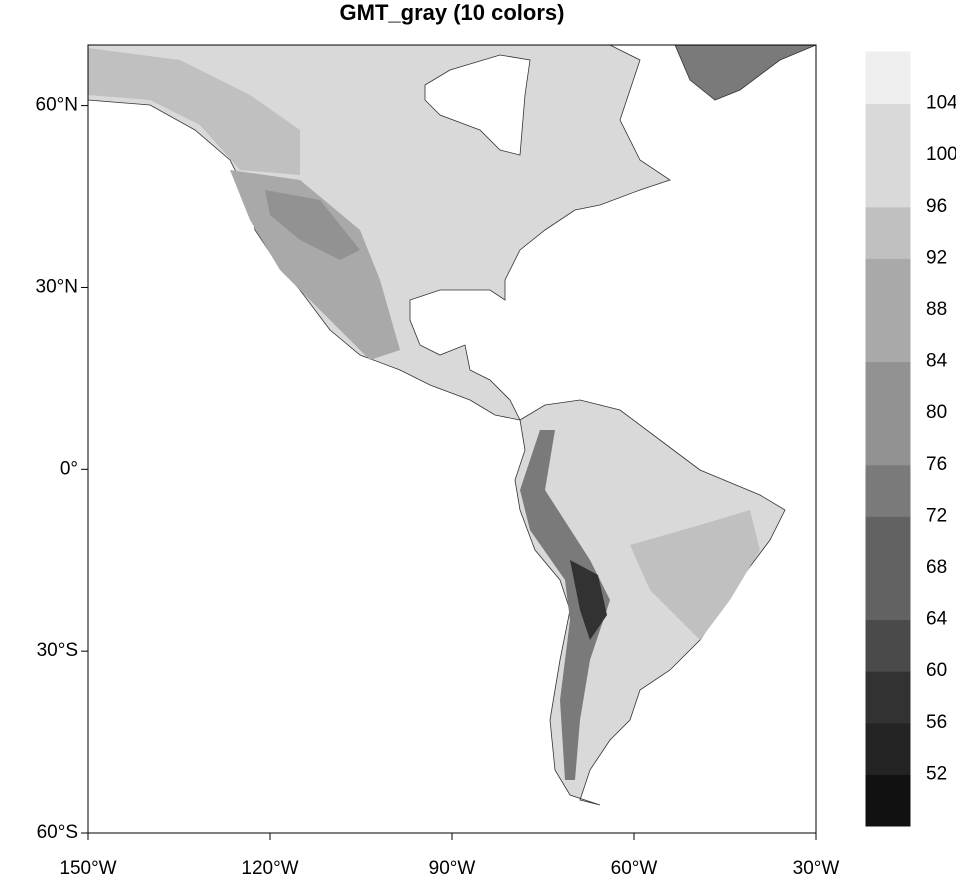  I want to click on andes, so click(565, 605).